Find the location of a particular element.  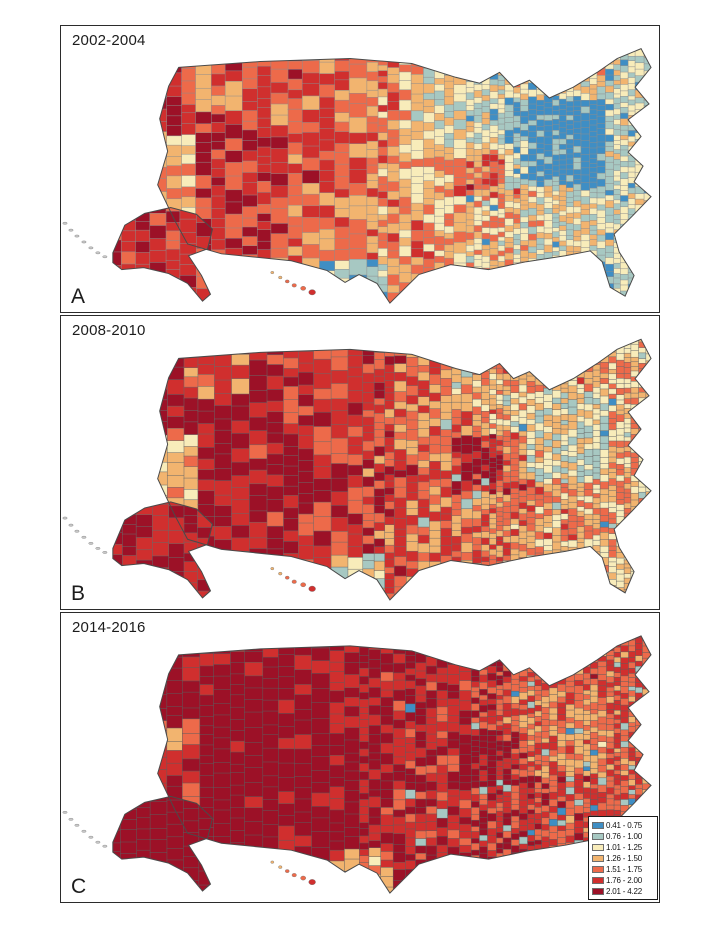

panel-title-2008-2010: 2008-2010 is located at coordinates (109, 330).